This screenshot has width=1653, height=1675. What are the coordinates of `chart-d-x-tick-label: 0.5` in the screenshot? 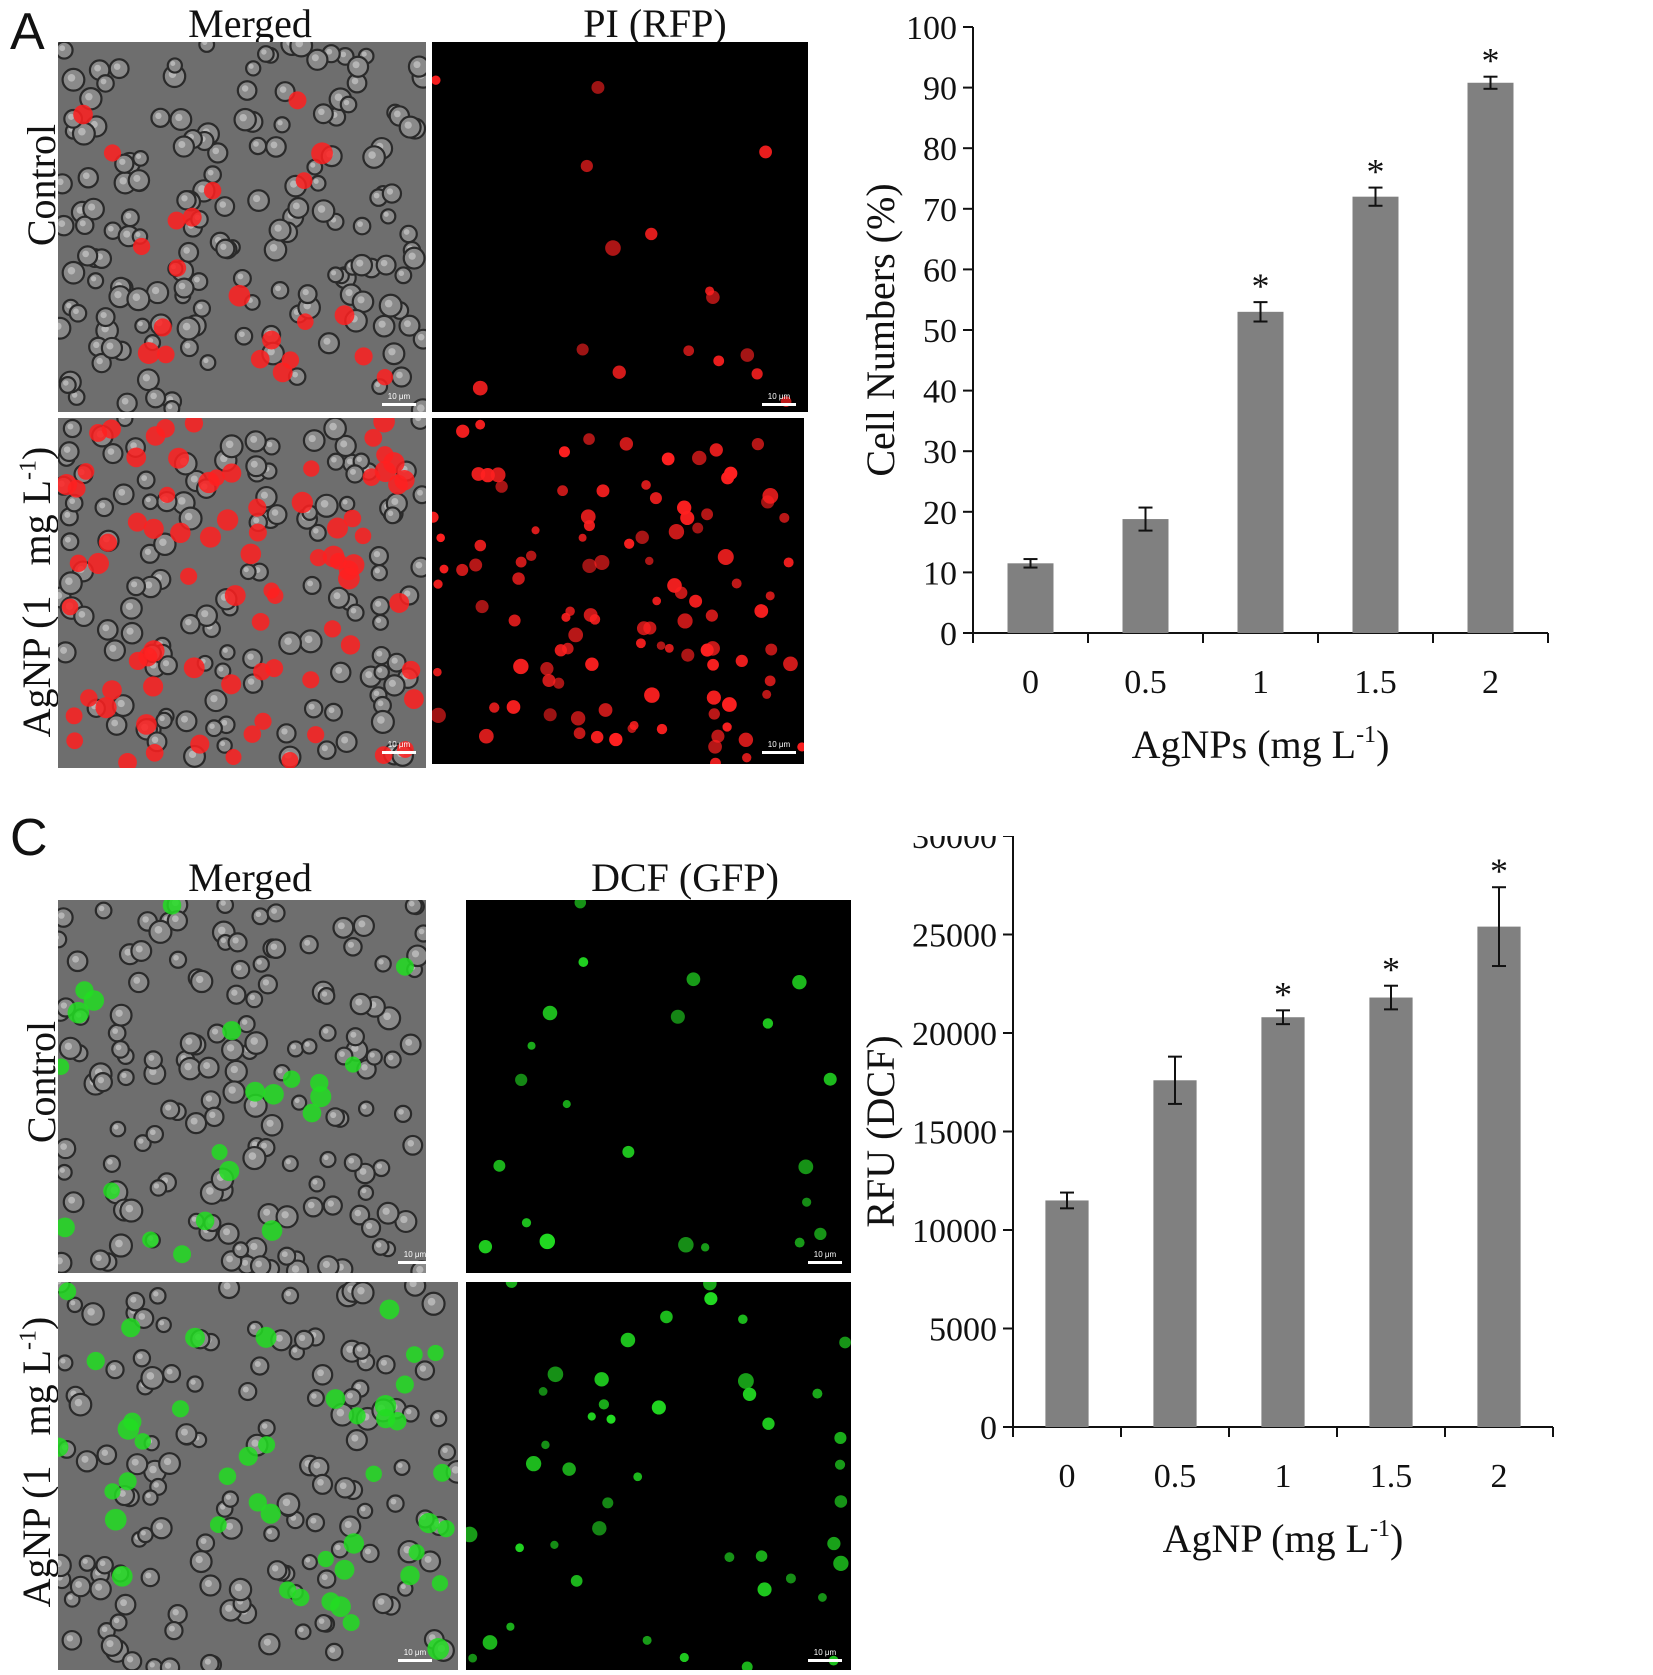 It's located at (1175, 1476).